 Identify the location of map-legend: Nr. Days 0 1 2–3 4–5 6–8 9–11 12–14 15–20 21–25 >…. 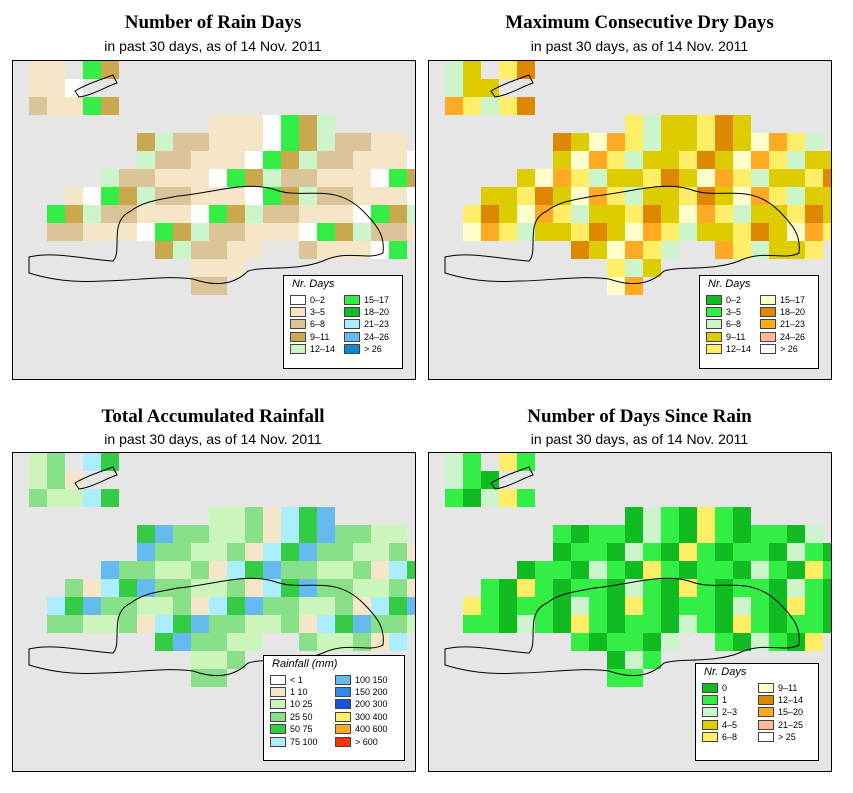
(757, 712).